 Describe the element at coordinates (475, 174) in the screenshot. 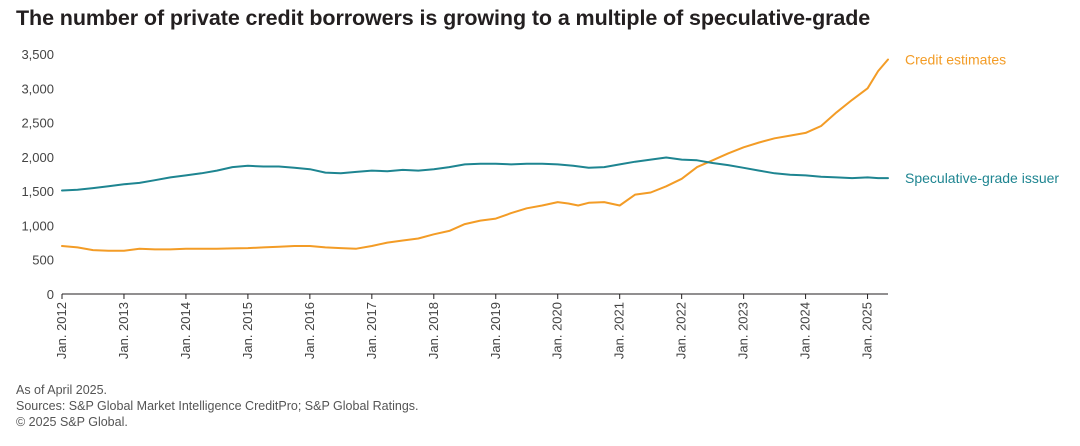

I see `series-line-speculative-grade-issuer` at that location.